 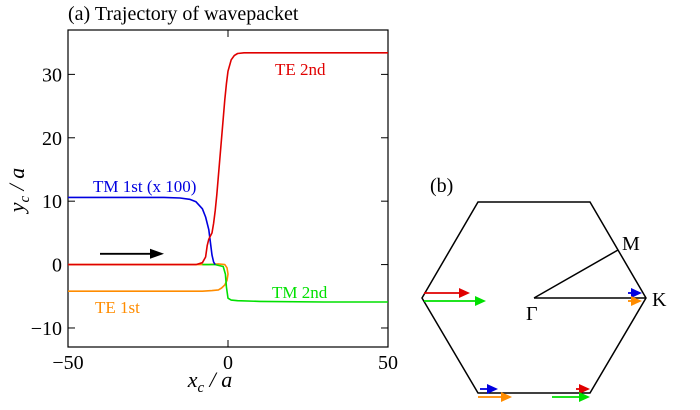 What do you see at coordinates (636, 293) in the screenshot?
I see `bz-arrow-blue-k-head` at bounding box center [636, 293].